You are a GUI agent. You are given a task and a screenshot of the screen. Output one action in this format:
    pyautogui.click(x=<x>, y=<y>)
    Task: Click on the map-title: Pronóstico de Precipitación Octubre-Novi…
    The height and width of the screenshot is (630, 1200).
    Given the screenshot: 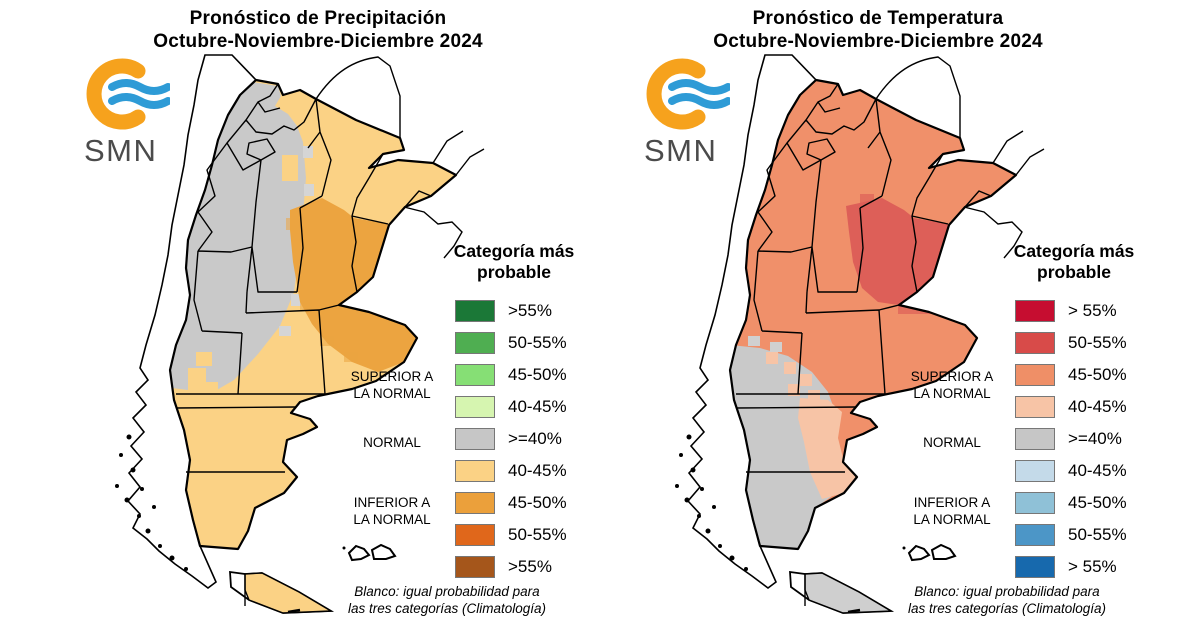 What is the action you would take?
    pyautogui.click(x=318, y=30)
    